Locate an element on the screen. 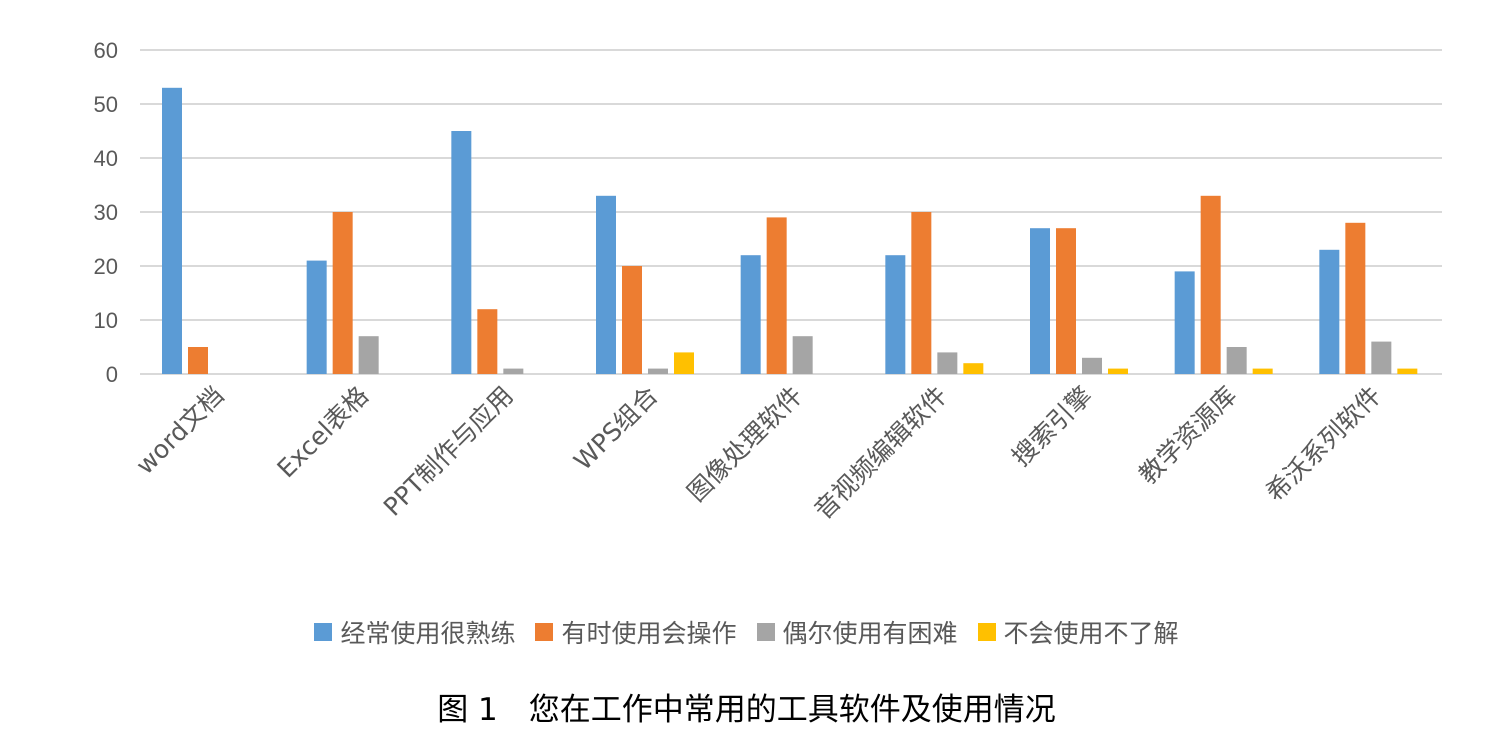 The height and width of the screenshot is (744, 1493). y-tick-label: 10 is located at coordinates (106, 320).